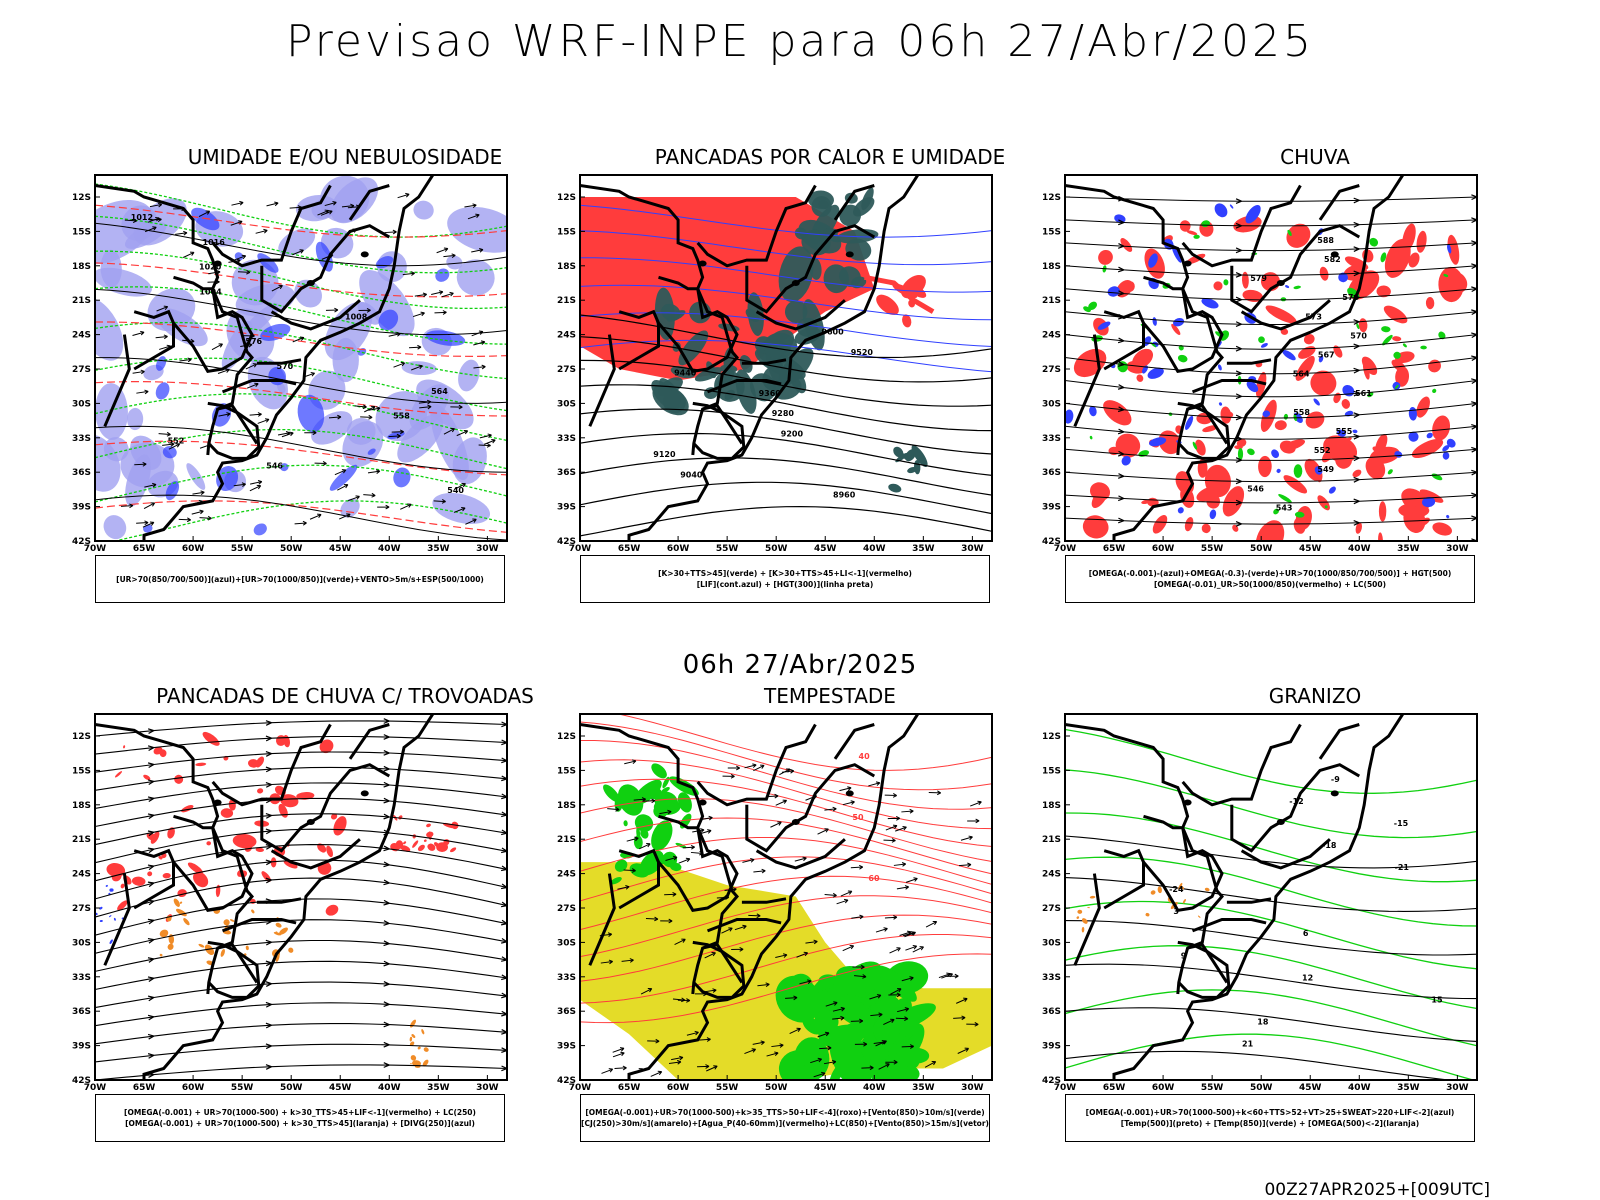 The width and height of the screenshot is (1600, 1200). I want to click on contour-label: -18, so click(1329, 845).